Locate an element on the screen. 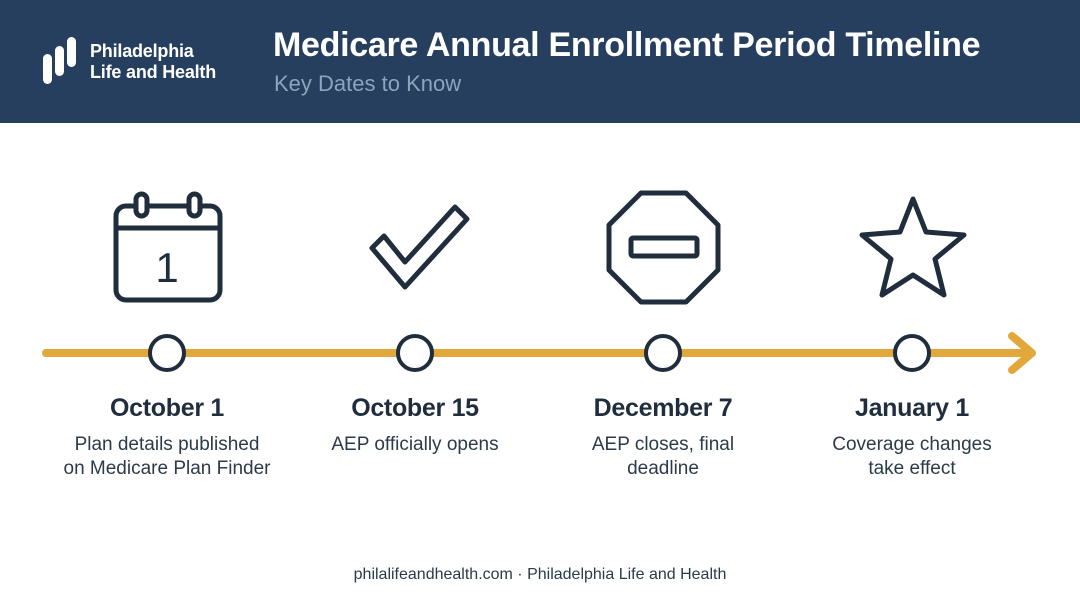 The width and height of the screenshot is (1080, 603). milestone-desc-line1: AEP closes, final is located at coordinates (663, 444).